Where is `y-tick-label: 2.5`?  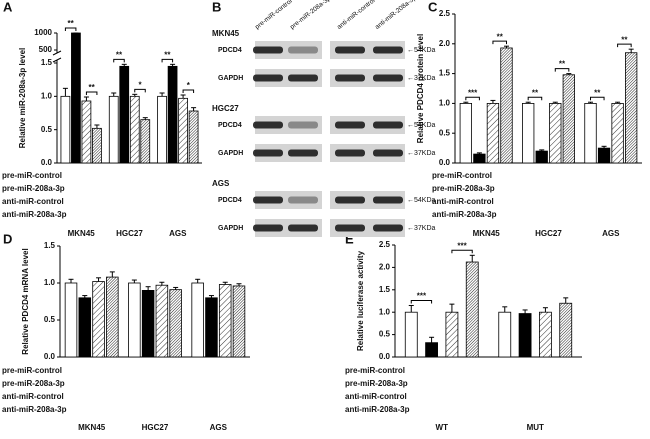 y-tick-label: 2.5 is located at coordinates (385, 244).